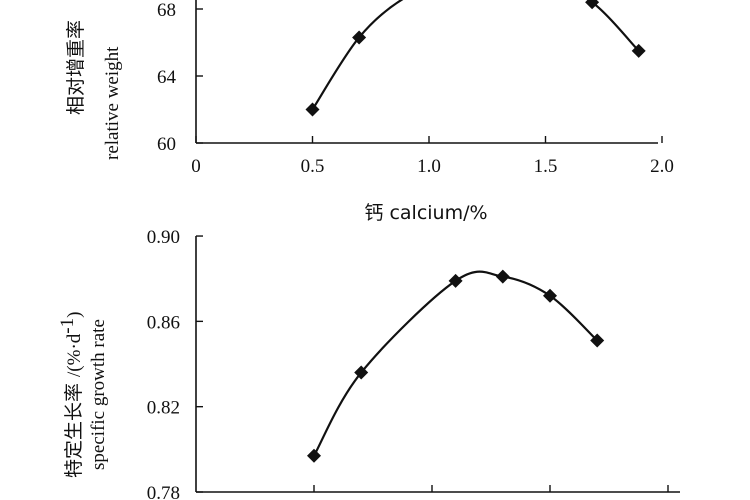  I want to click on bottom-y-tick-label-3: 0.90, so click(163, 237).